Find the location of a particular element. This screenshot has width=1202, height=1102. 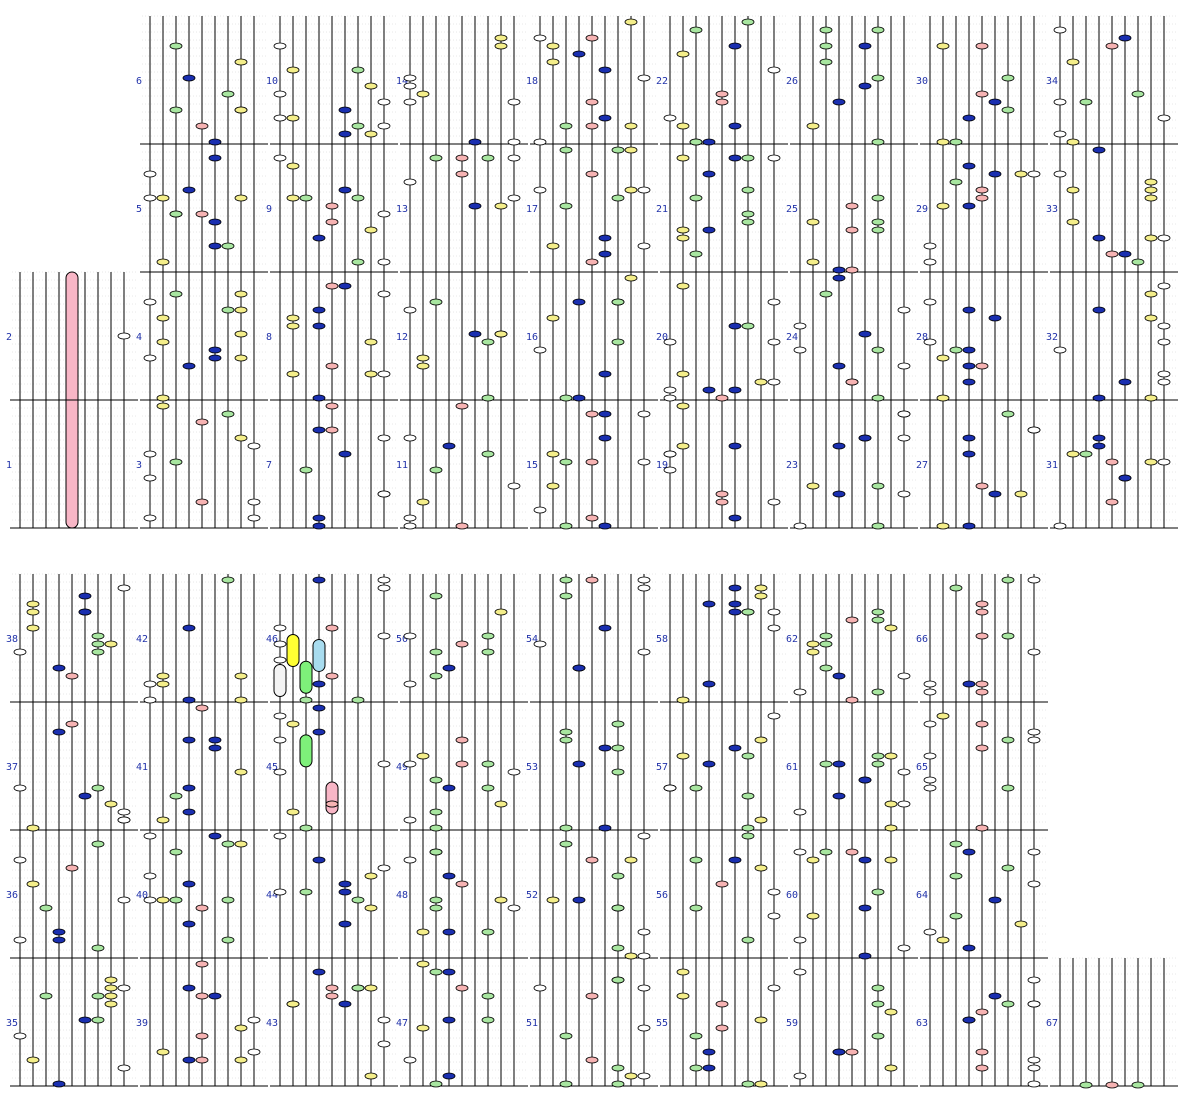

long-note-blue is located at coordinates (319, 655).